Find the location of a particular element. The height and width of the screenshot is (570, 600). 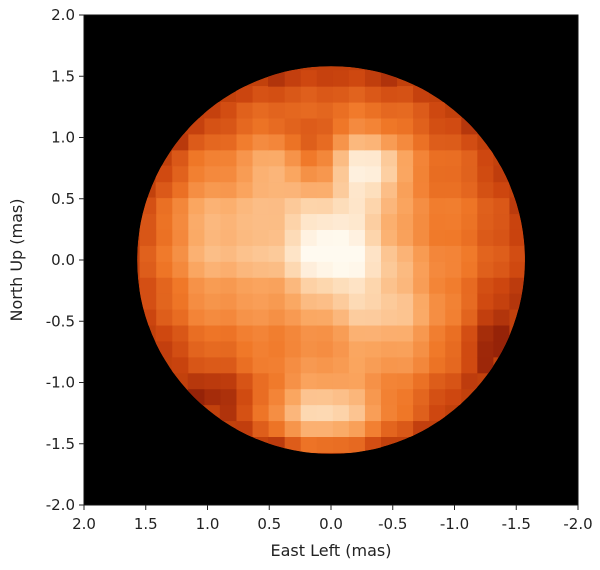

y-tick-label: 1.5 is located at coordinates (63, 76).